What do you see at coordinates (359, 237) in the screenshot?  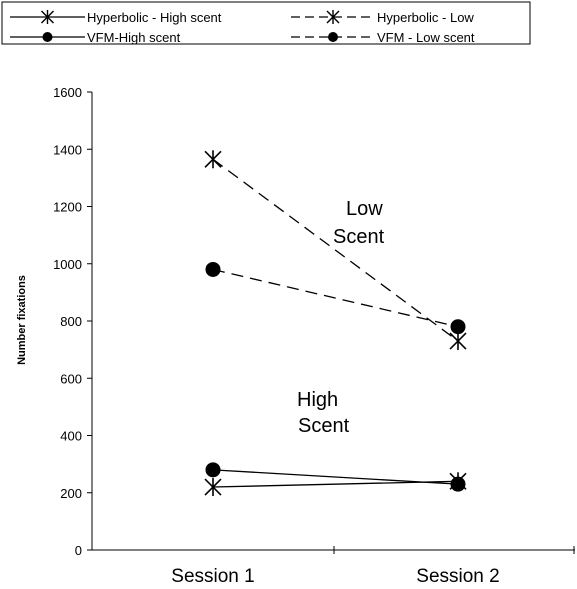 I see `annotation-low-scent-line2: Scent` at bounding box center [359, 237].